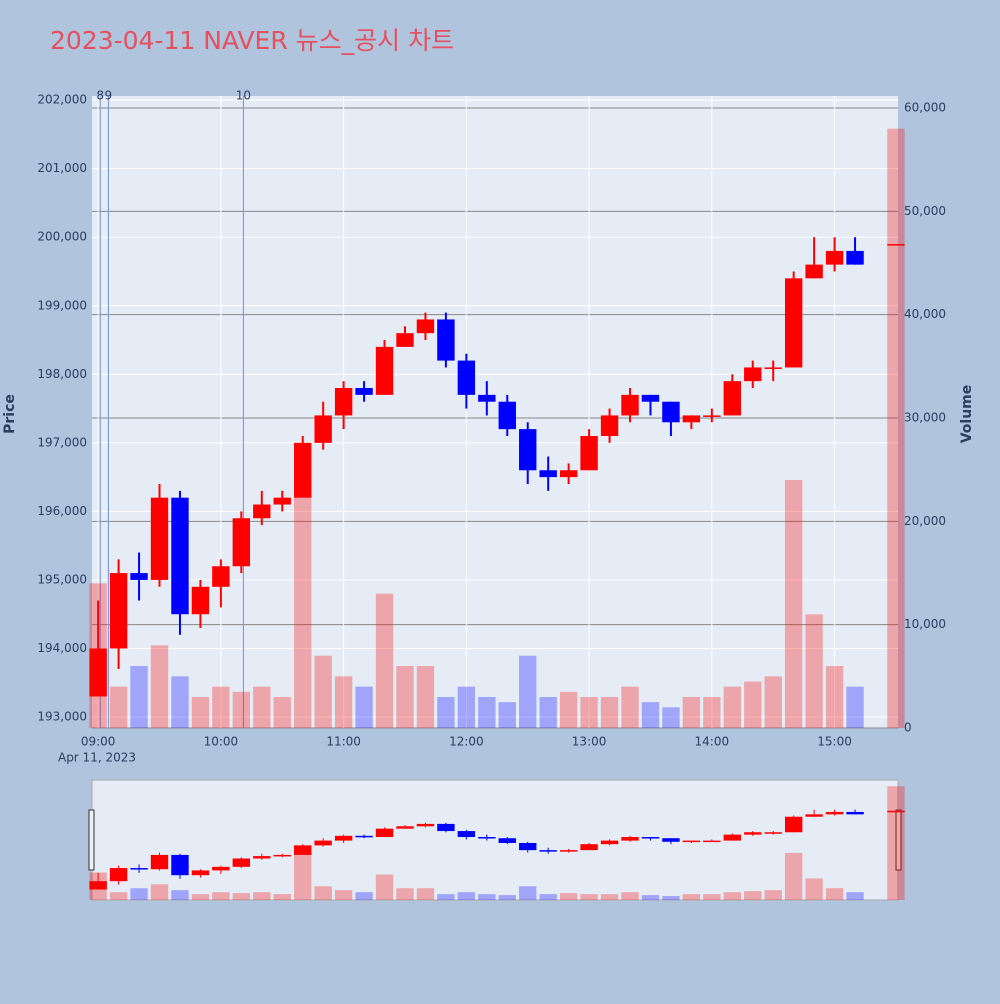  Describe the element at coordinates (967, 414) in the screenshot. I see `y2-axis-title: Volume` at that location.